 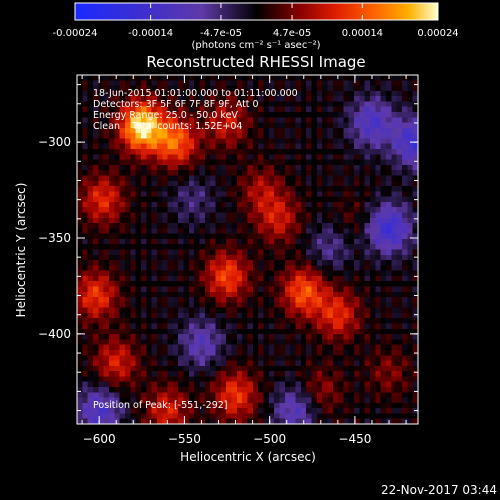 I want to click on timestamp: 22-Nov-2017 03:44, so click(x=439, y=490).